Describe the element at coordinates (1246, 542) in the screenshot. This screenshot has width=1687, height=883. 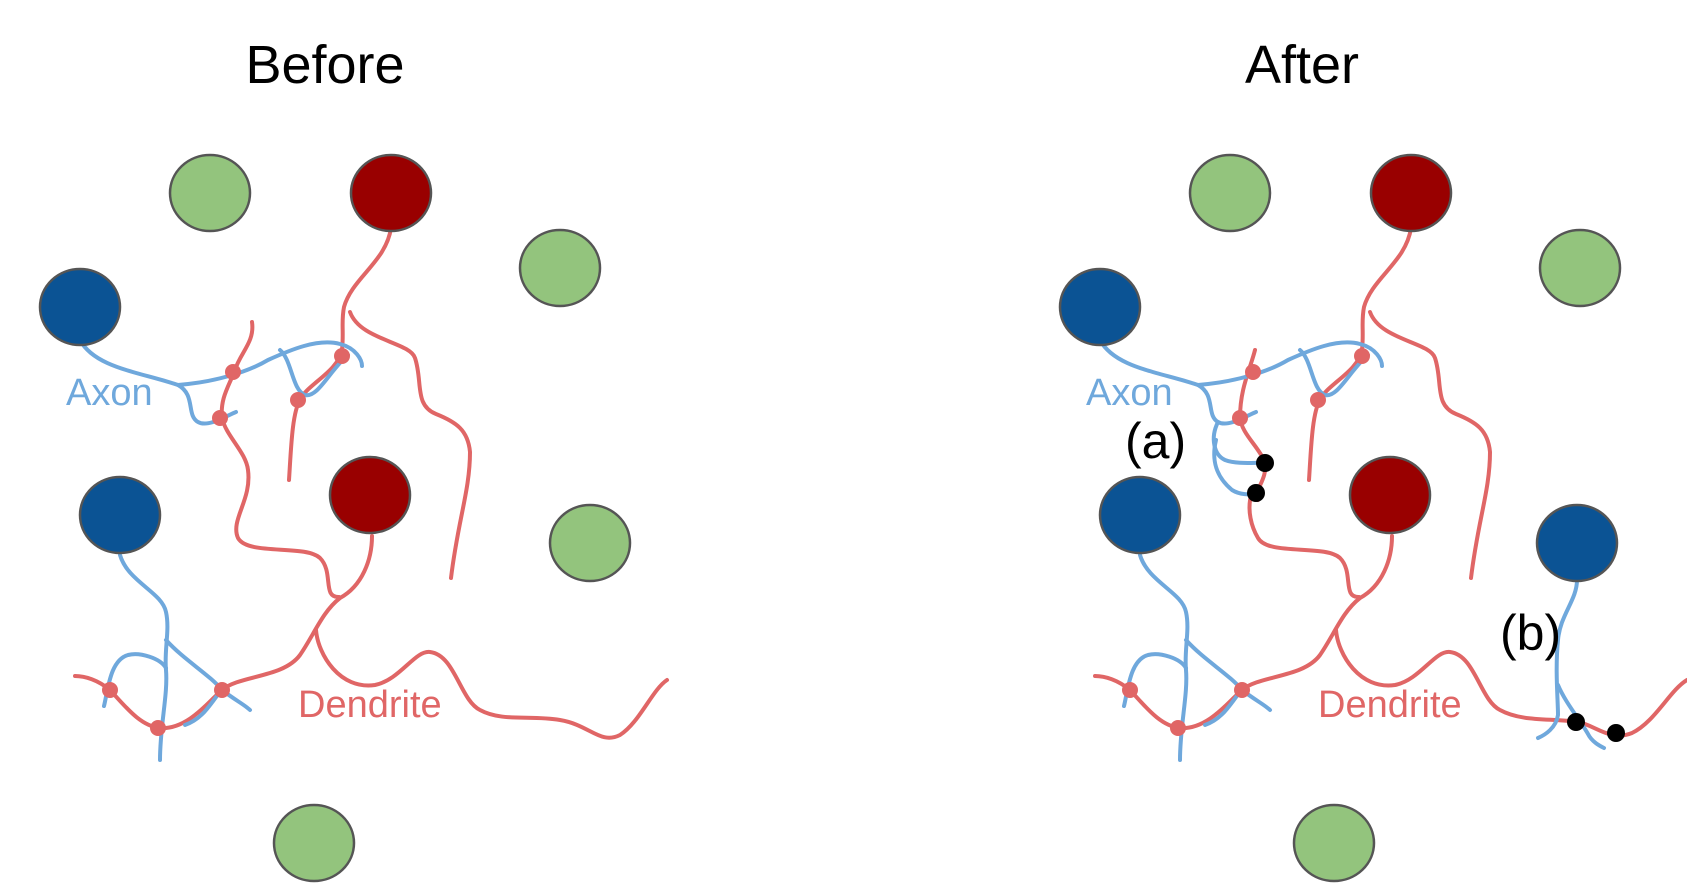
I see `after-synapses` at that location.